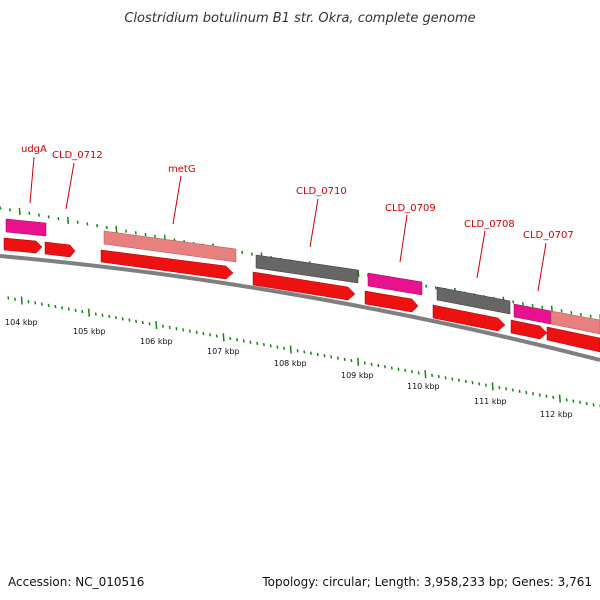 The width and height of the screenshot is (600, 600). I want to click on label-CLD_0709: CLD_0709, so click(410, 208).